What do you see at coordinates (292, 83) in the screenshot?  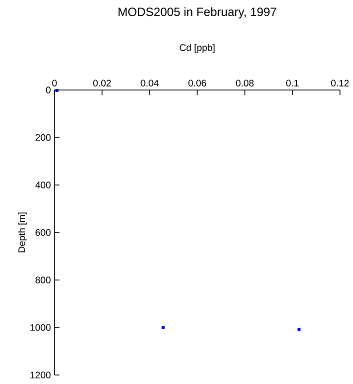 I see `x-tick-label: 0.1` at bounding box center [292, 83].